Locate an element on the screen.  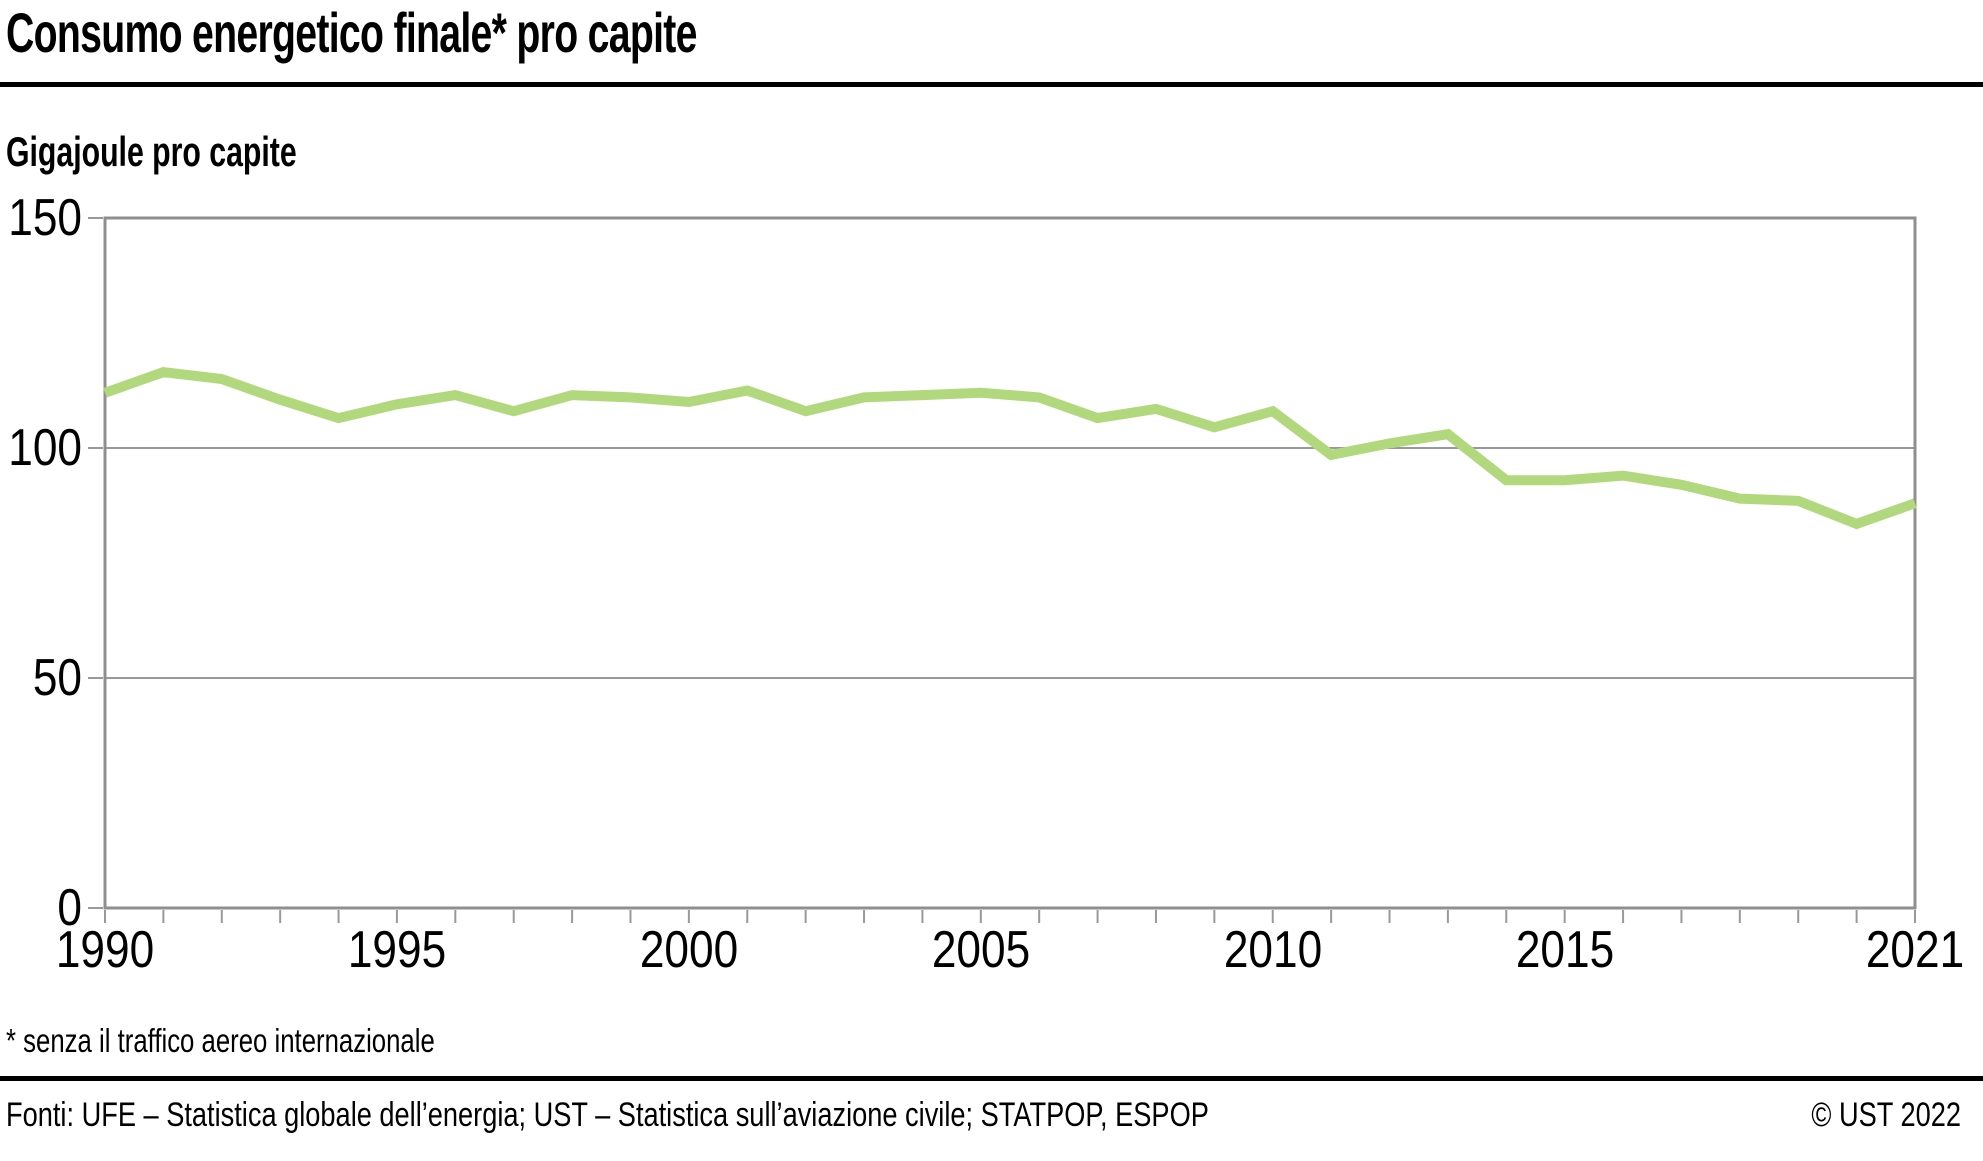
y-axis-label-150: 150 is located at coordinates (45, 218).